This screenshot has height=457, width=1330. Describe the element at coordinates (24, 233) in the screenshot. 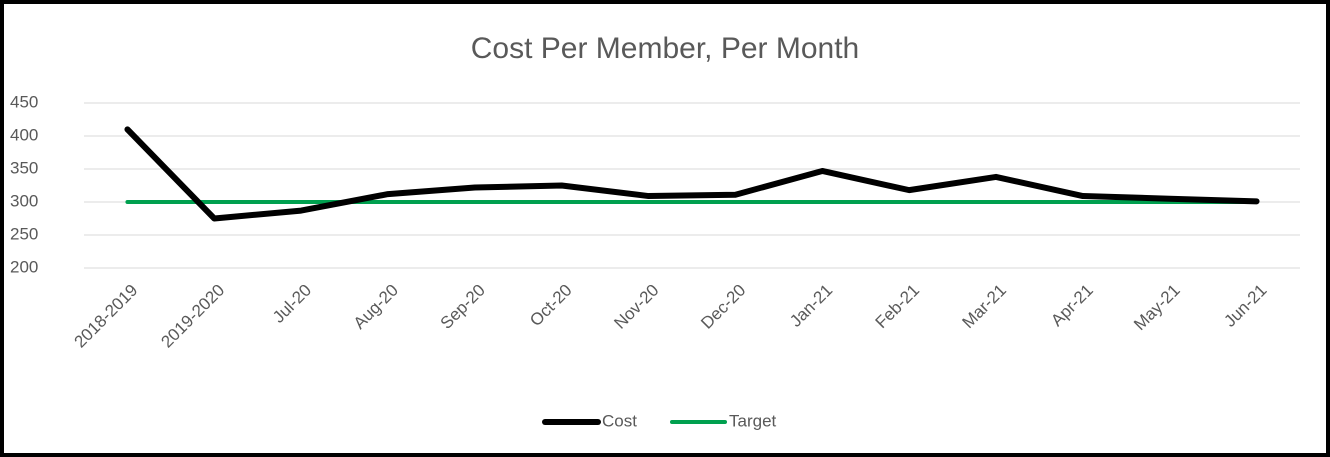

I see `y-tick-label: 250` at that location.